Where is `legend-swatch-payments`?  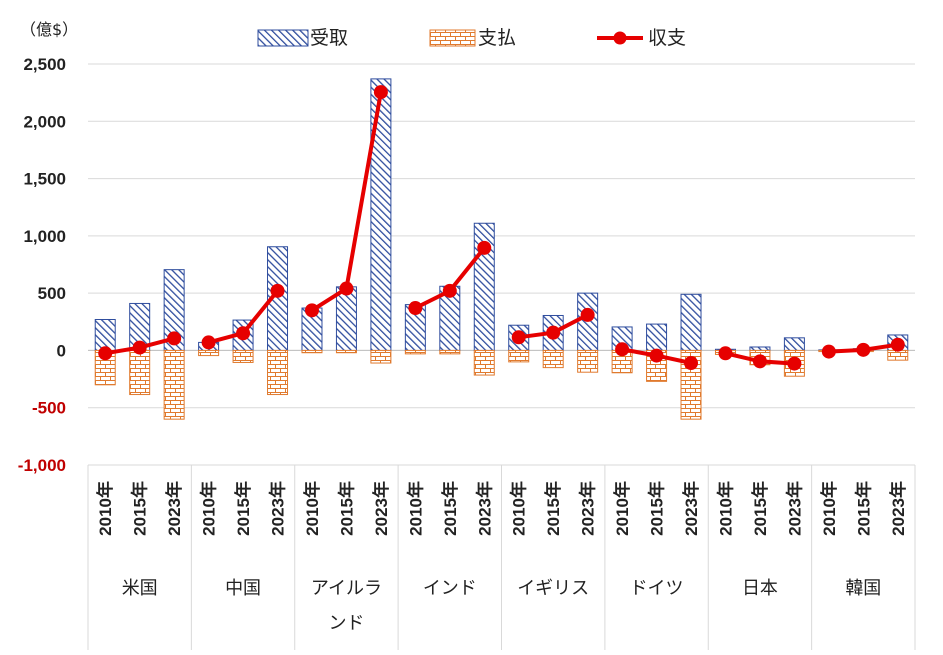 legend-swatch-payments is located at coordinates (452, 38).